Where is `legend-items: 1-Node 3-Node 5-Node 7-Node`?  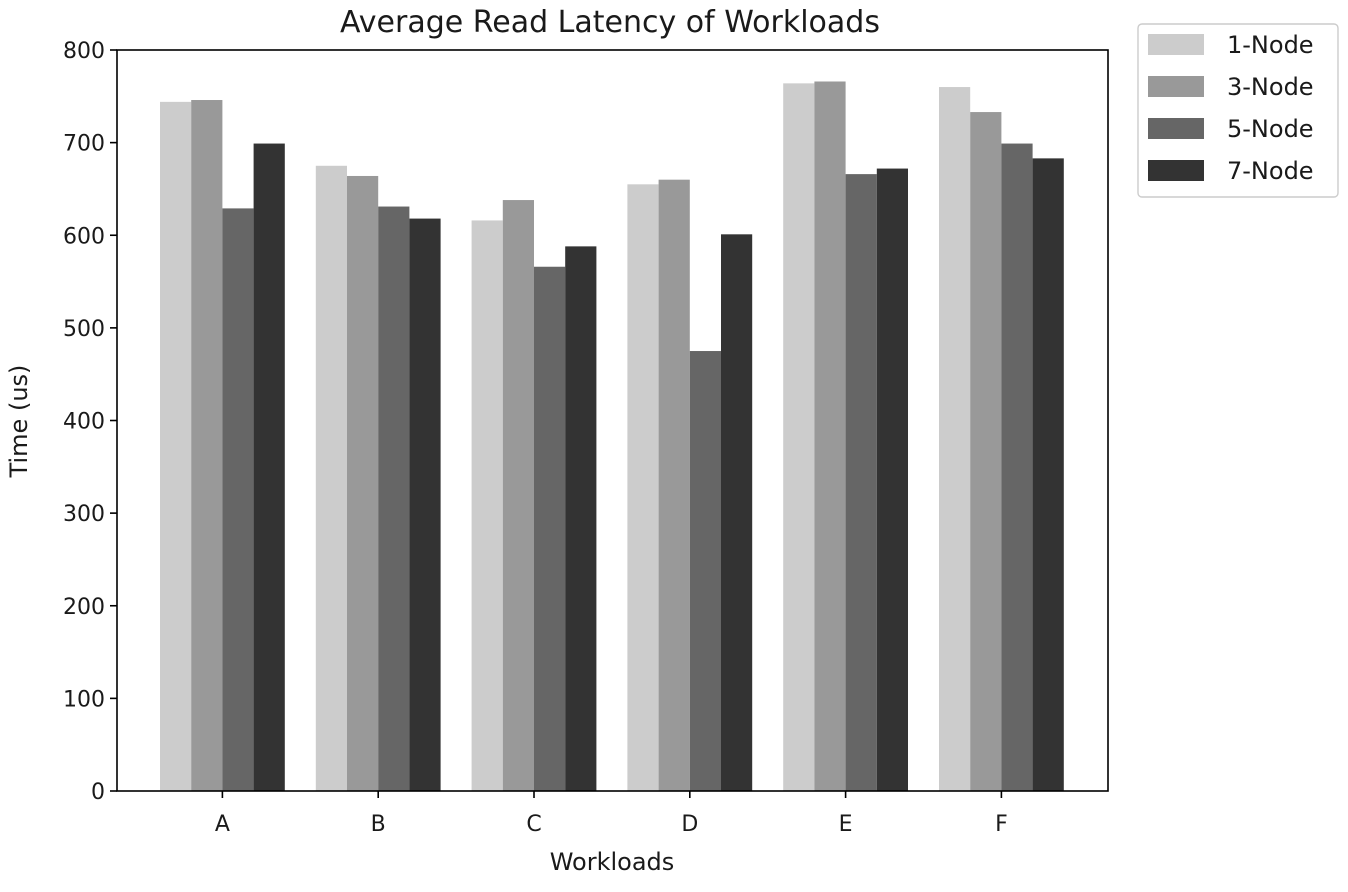 legend-items: 1-Node 3-Node 5-Node 7-Node is located at coordinates (1231, 108).